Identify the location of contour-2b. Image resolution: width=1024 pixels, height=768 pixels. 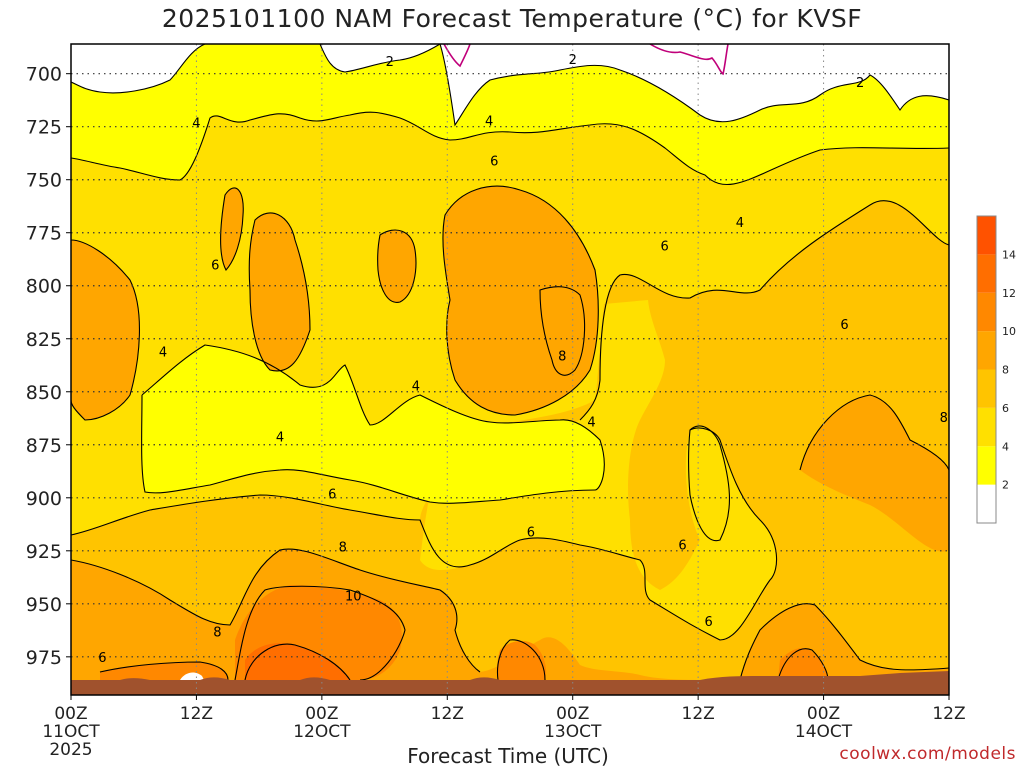
(380, 58).